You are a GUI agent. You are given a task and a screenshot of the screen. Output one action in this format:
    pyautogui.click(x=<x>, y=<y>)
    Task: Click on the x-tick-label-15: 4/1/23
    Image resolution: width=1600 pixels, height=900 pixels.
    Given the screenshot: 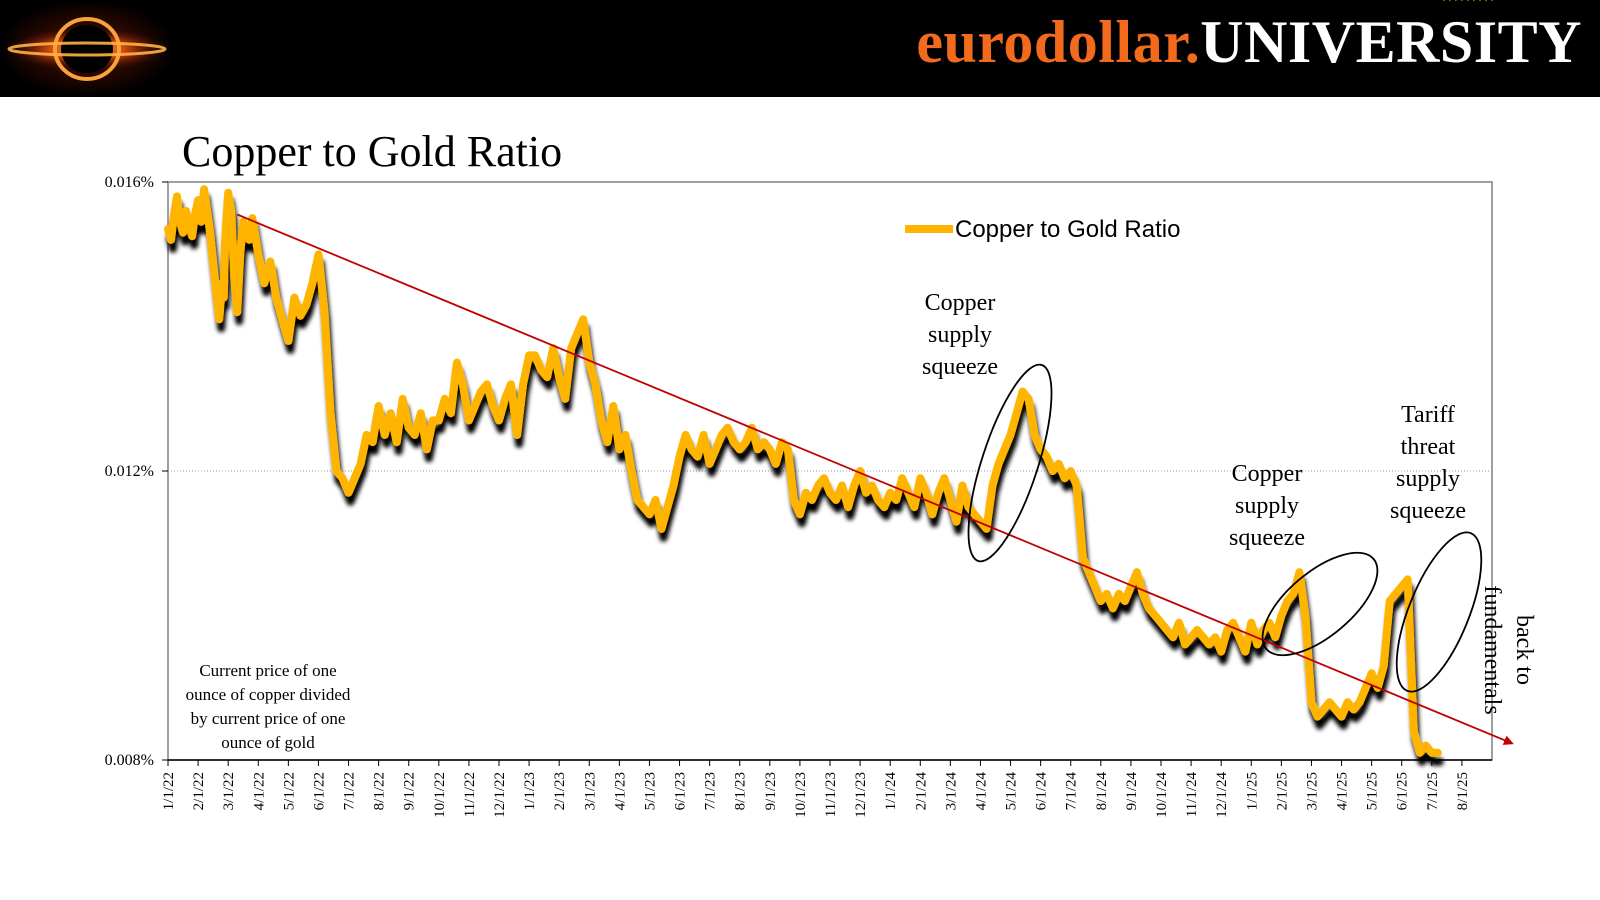 What is the action you would take?
    pyautogui.click(x=620, y=791)
    